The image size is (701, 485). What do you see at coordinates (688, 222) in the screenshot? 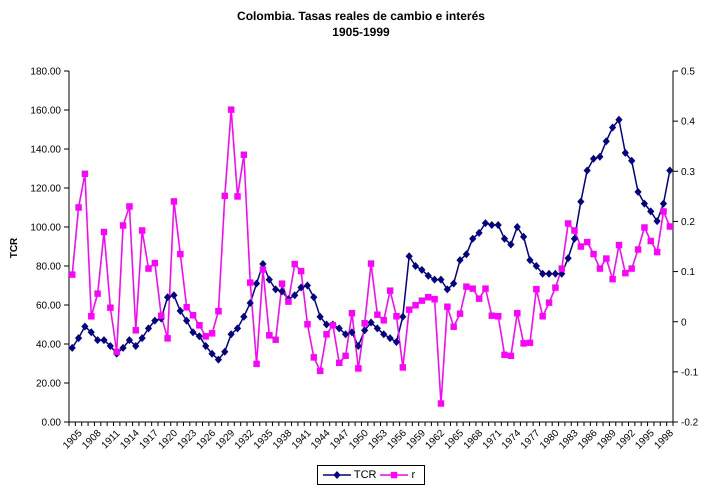
I see `y2-tick-label: 0.2` at bounding box center [688, 222].